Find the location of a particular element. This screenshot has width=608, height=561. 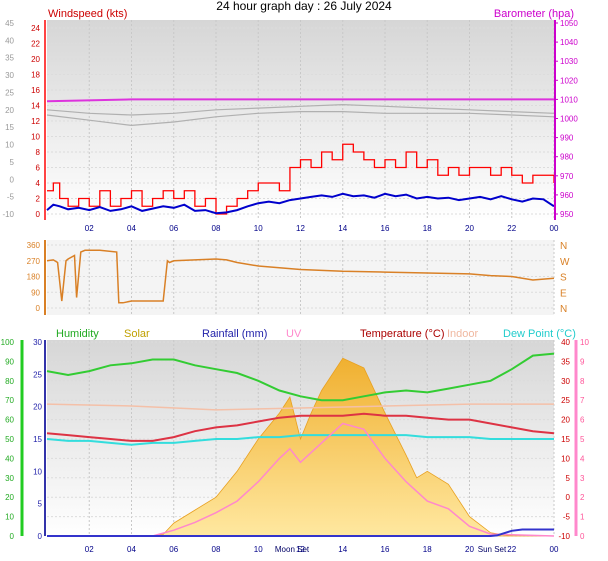

compass-label: W is located at coordinates (565, 262).